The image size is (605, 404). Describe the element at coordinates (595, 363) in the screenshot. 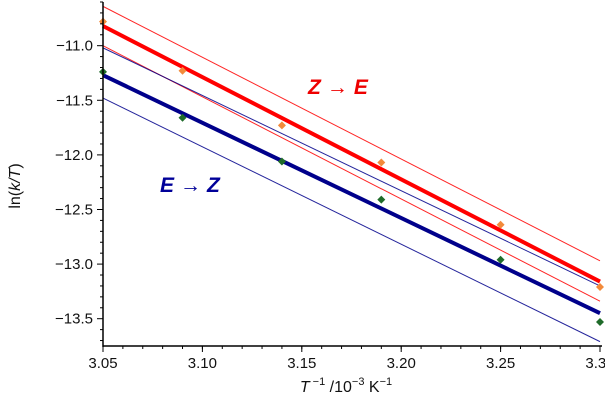

I see `x-tick-label: 3.30` at that location.